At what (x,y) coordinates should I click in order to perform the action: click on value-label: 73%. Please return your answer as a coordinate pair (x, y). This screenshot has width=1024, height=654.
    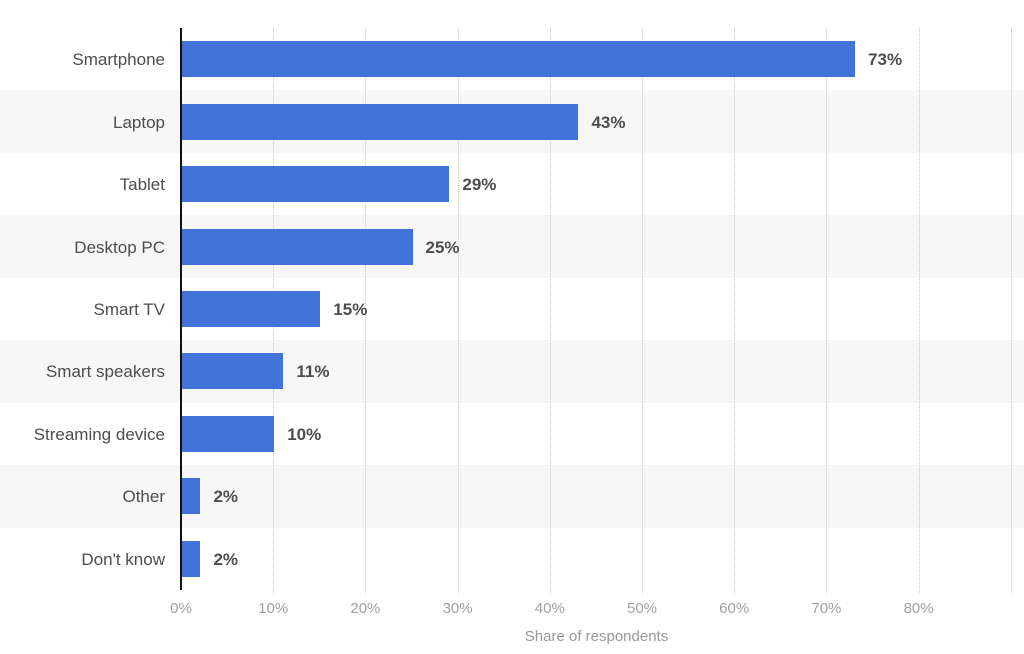
    Looking at the image, I should click on (885, 60).